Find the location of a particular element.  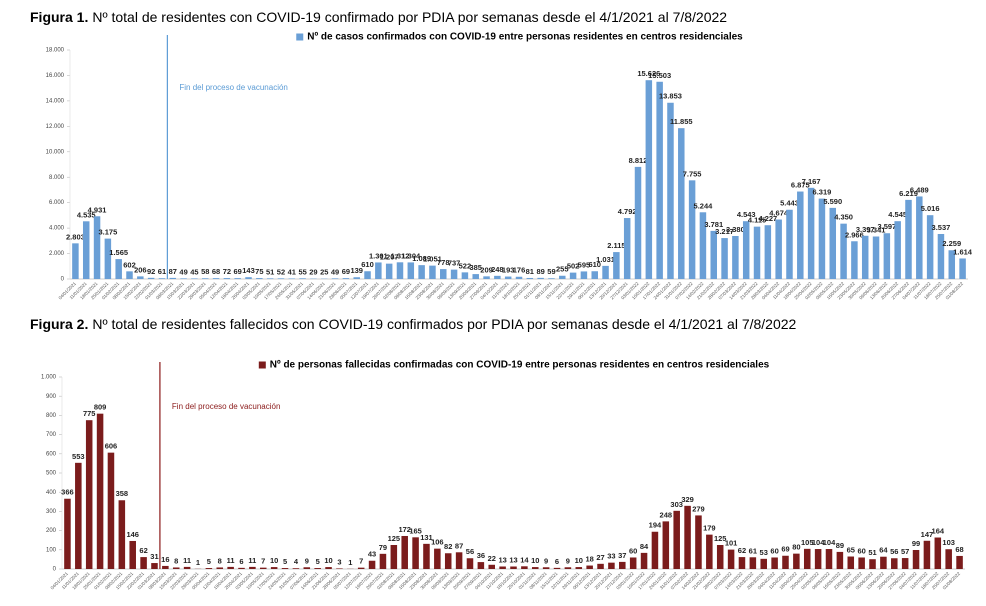

y-tick-label: 800 is located at coordinates (51, 416).